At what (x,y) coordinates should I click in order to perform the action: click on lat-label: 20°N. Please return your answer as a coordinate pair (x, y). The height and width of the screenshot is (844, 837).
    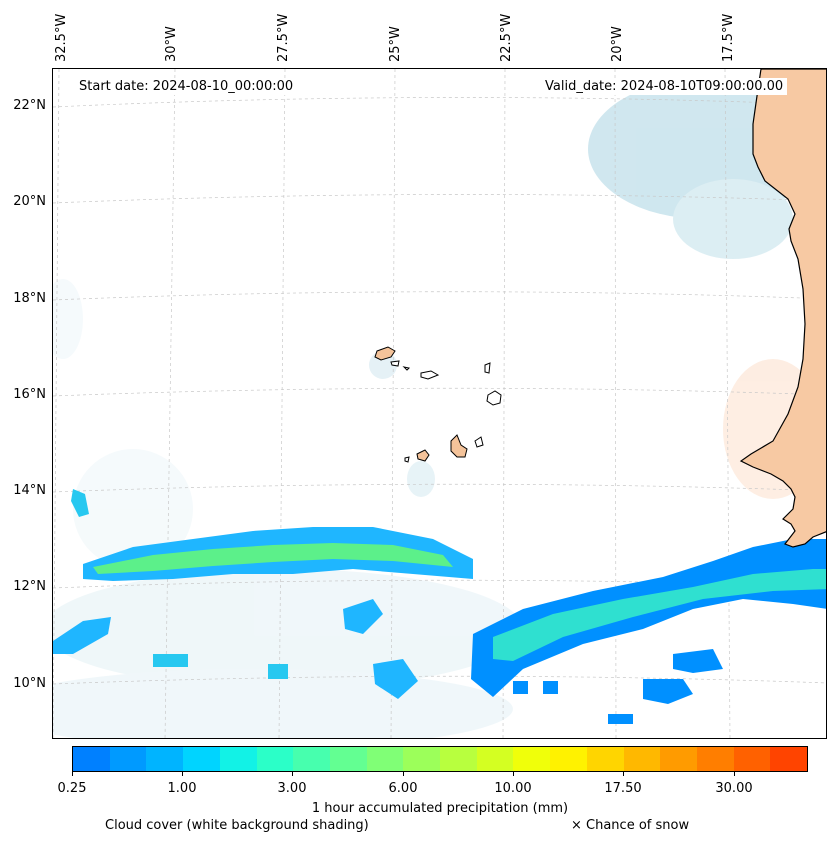
    Looking at the image, I should click on (29, 201).